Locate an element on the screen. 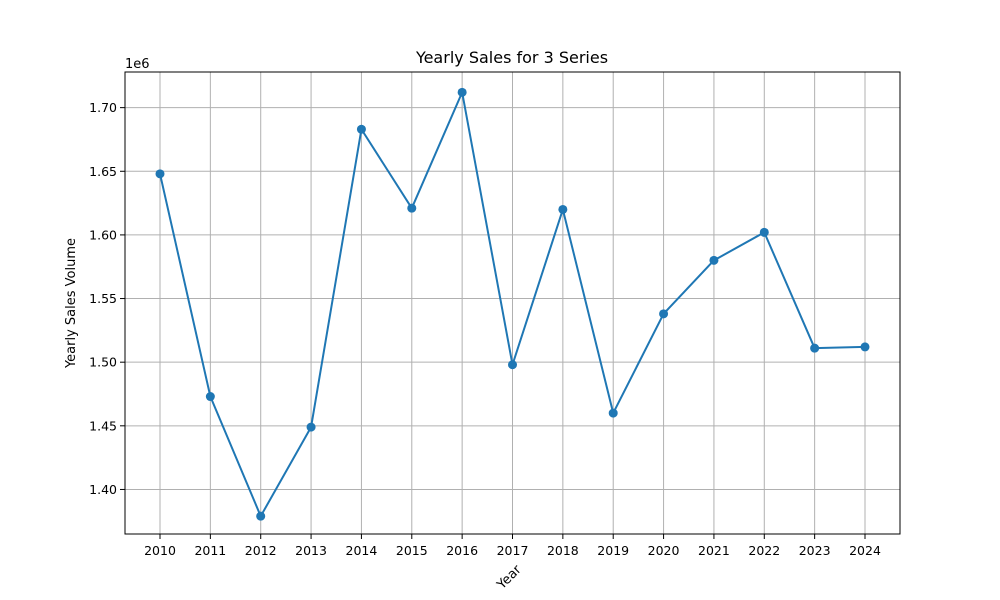 This screenshot has width=1000, height=600. x-tick-label: 2021 is located at coordinates (714, 550).